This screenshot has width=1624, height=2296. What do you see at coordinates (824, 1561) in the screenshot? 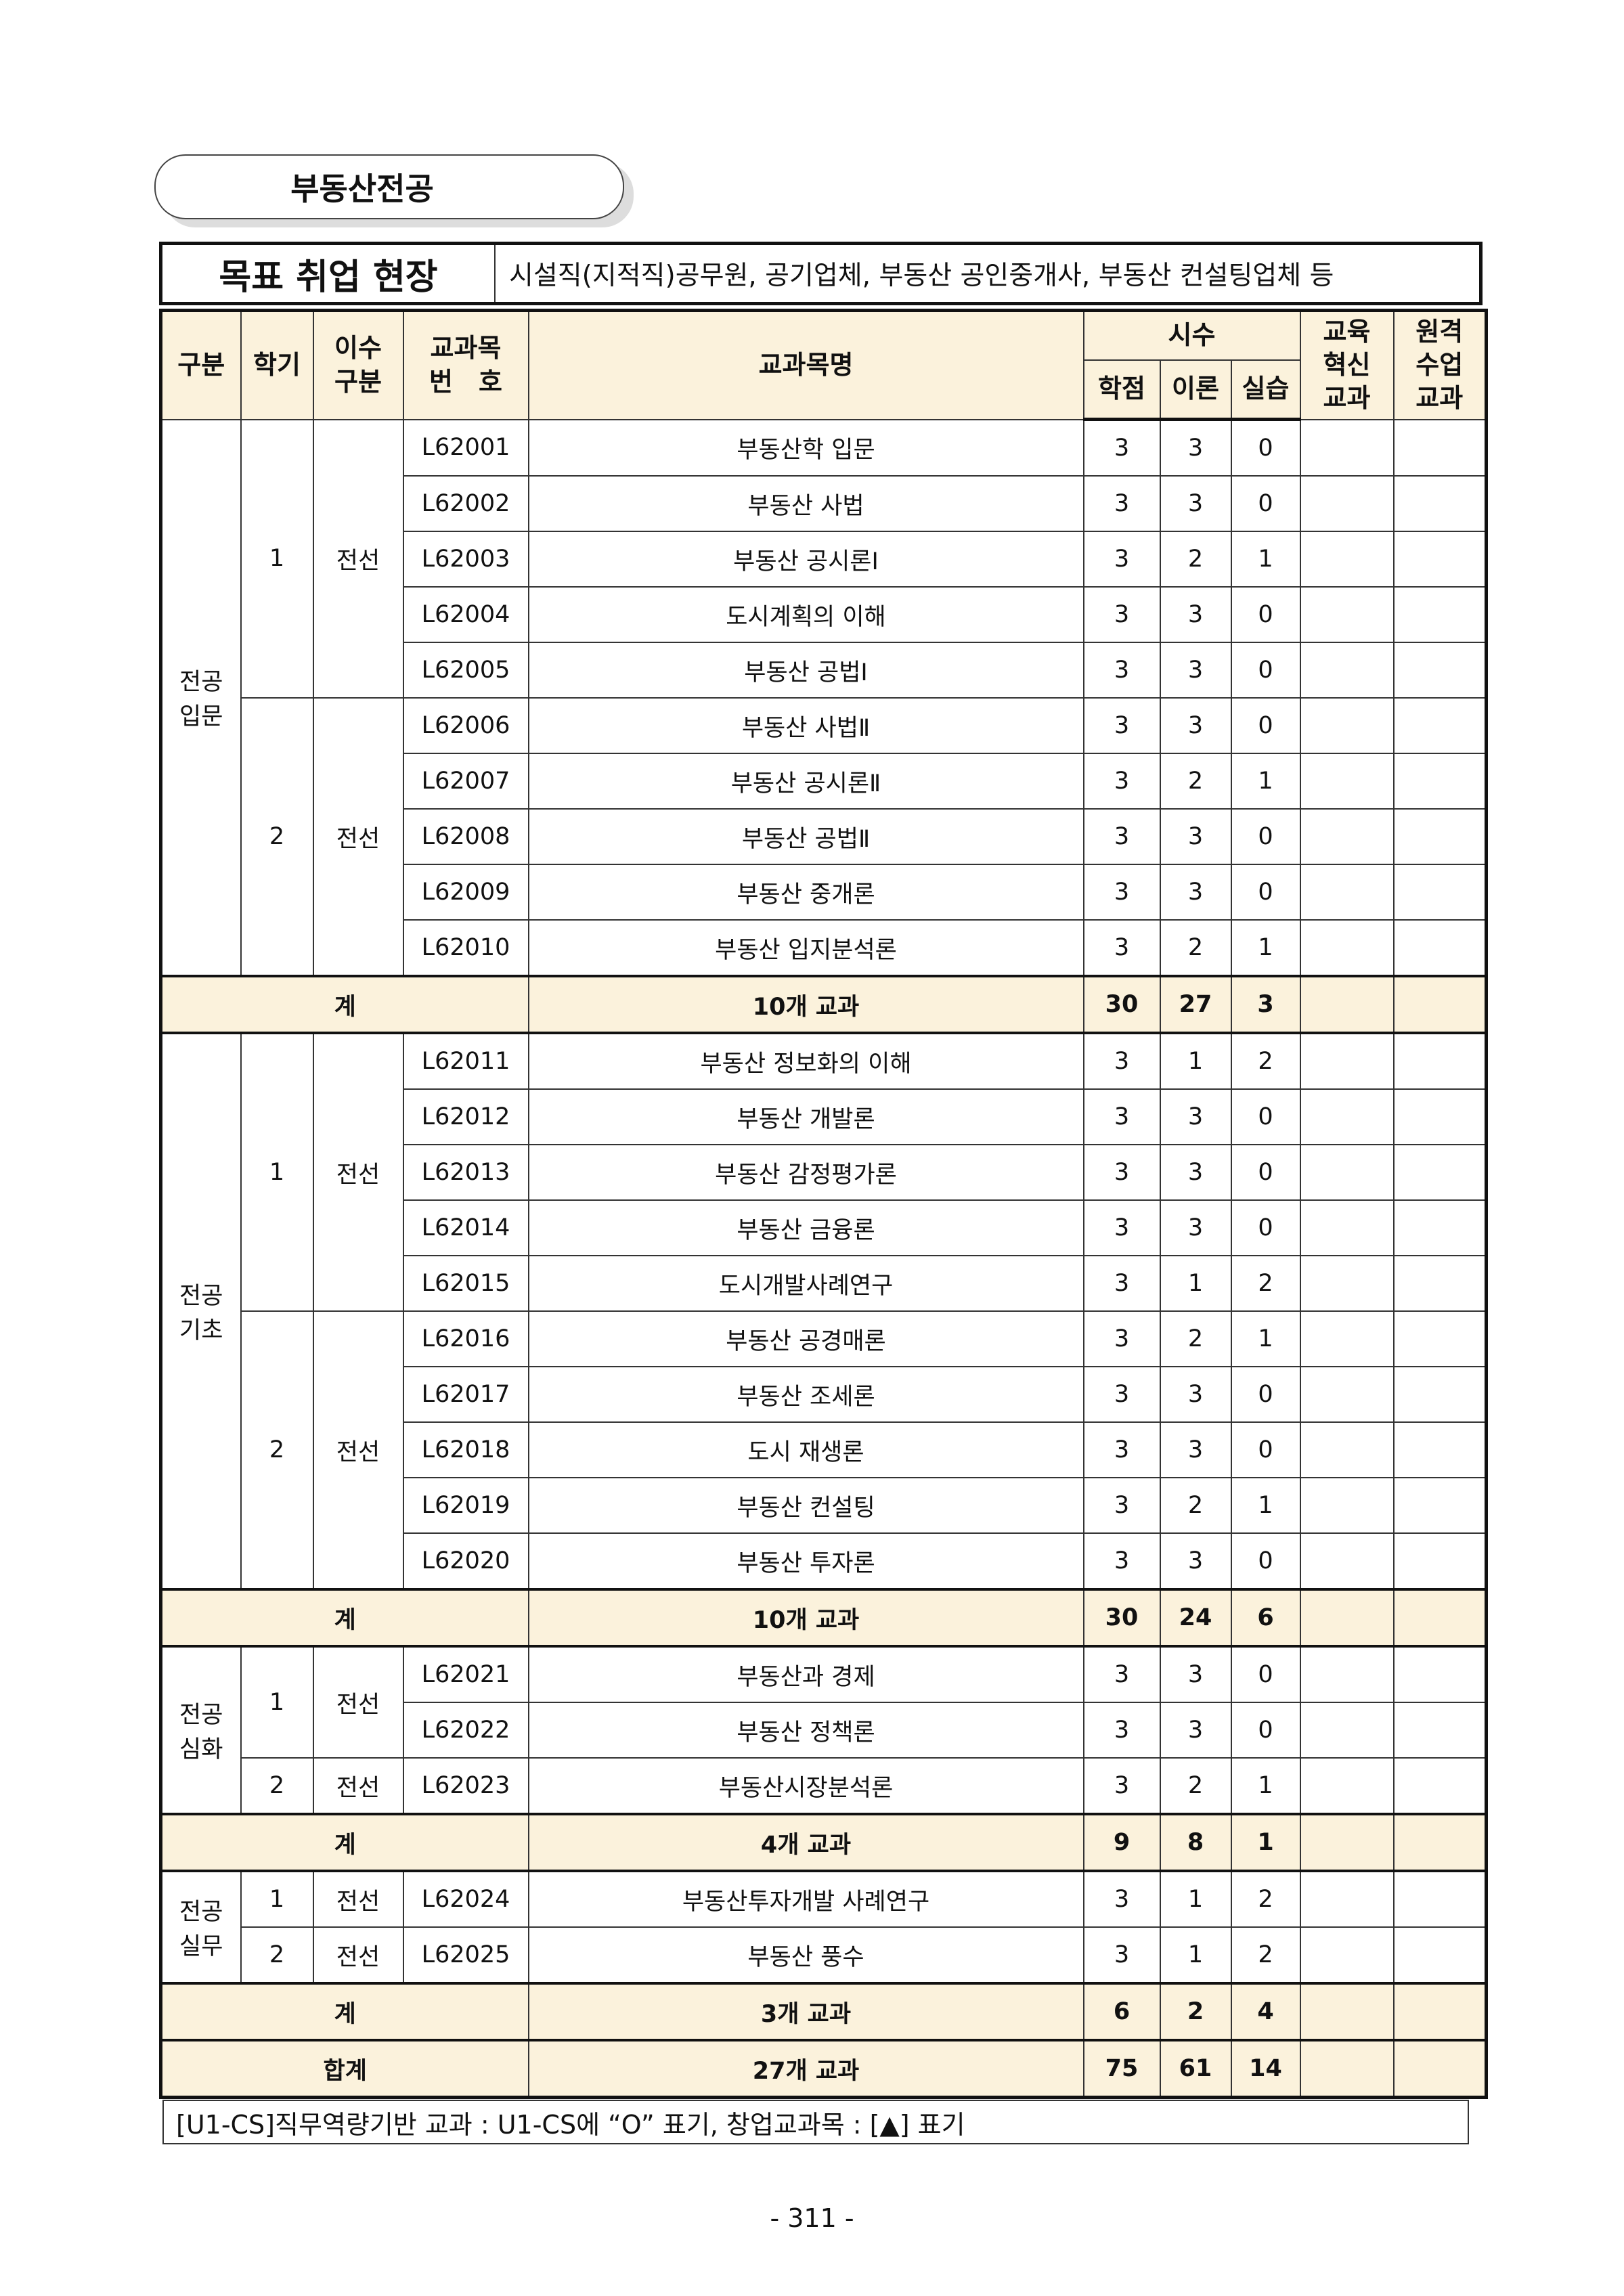
I see `table-row: L62020 부동산 투자론 3 3 0` at bounding box center [824, 1561].